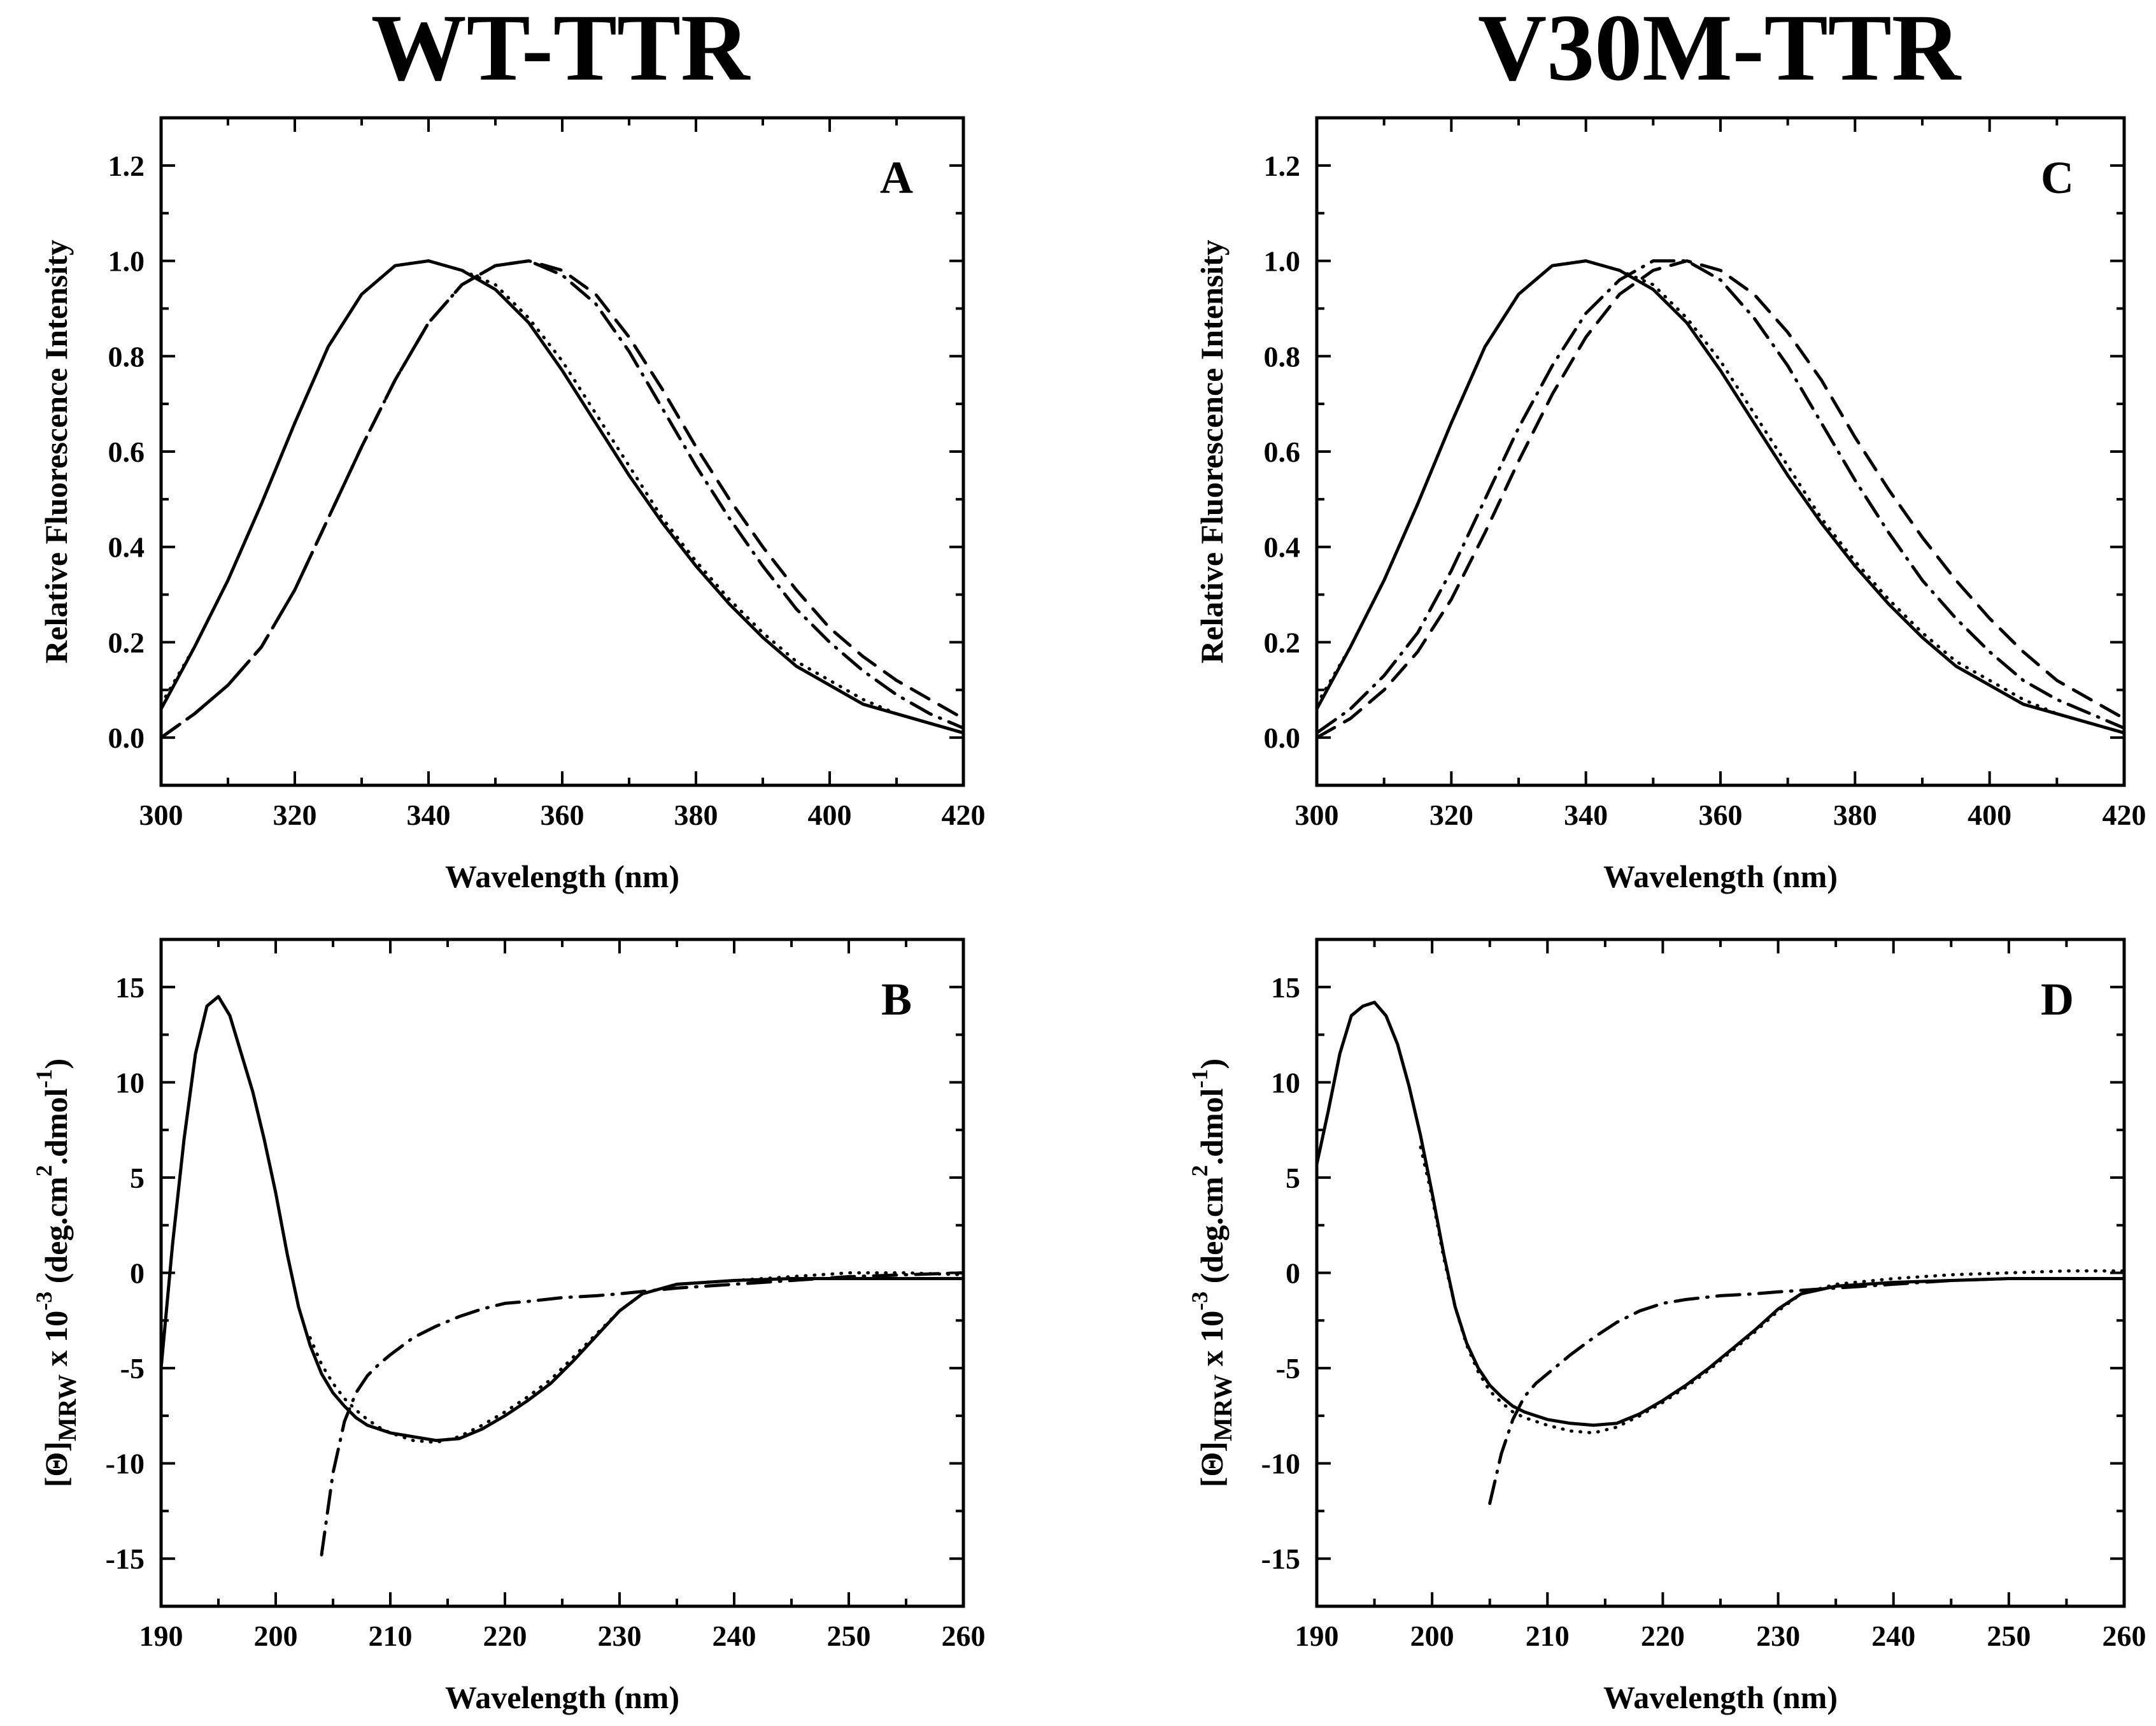 The image size is (2156, 1726). I want to click on panel-letter: C, so click(2057, 177).